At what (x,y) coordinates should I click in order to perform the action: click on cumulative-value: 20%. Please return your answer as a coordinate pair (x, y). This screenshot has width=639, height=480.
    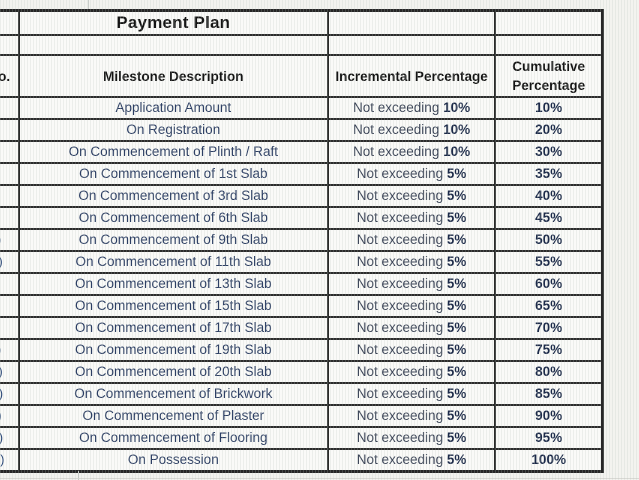
    Looking at the image, I should click on (549, 129).